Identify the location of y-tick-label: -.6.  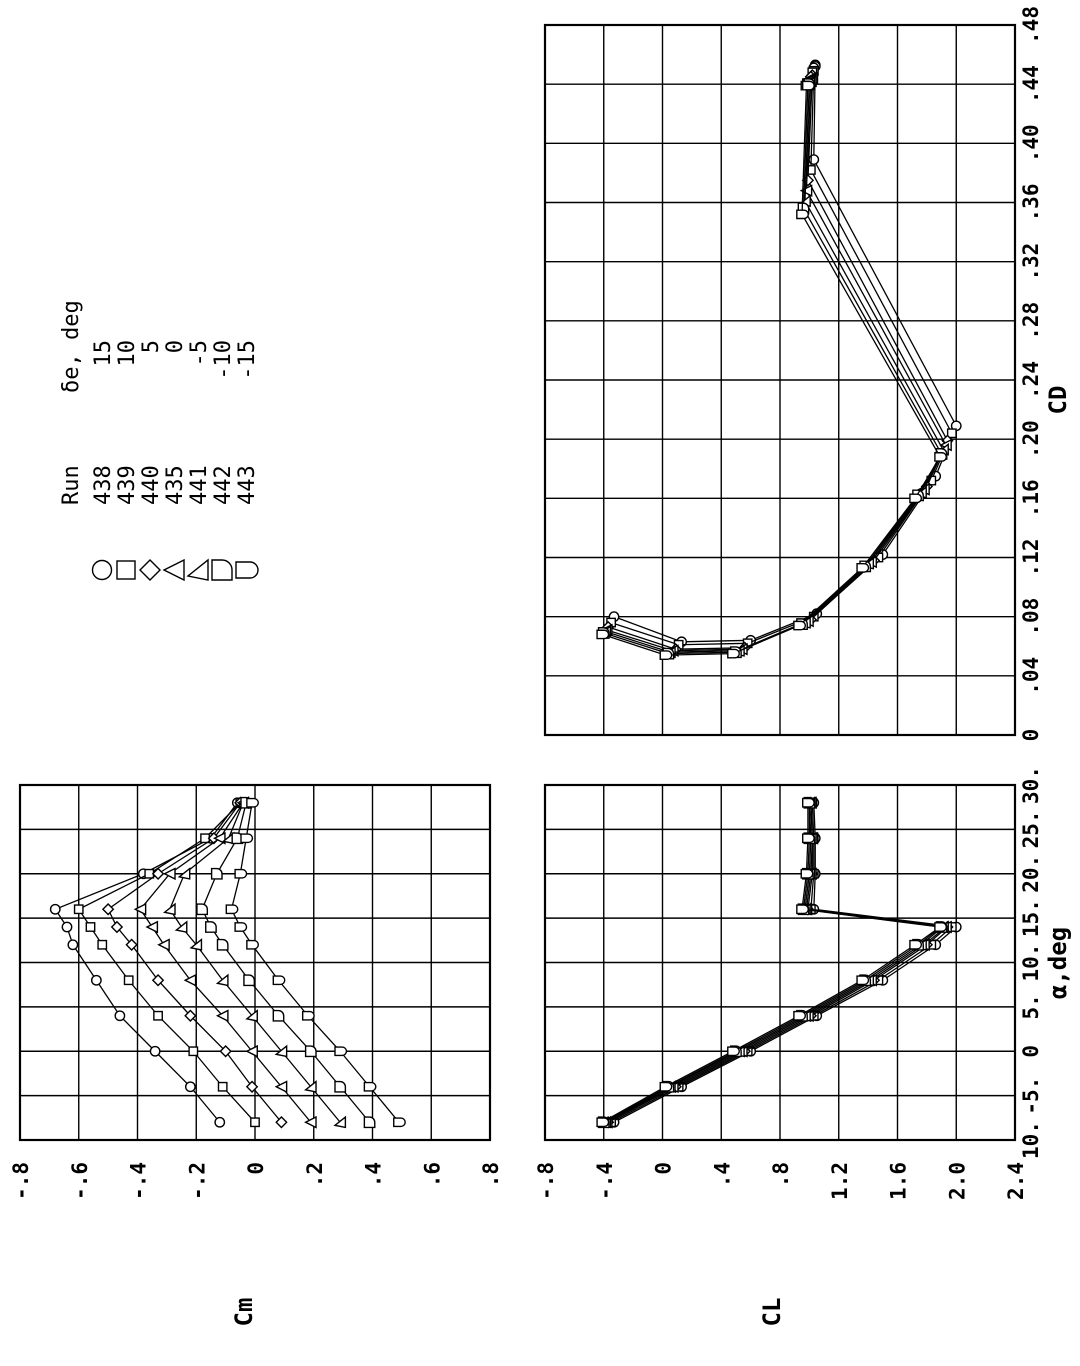
(80, 1181).